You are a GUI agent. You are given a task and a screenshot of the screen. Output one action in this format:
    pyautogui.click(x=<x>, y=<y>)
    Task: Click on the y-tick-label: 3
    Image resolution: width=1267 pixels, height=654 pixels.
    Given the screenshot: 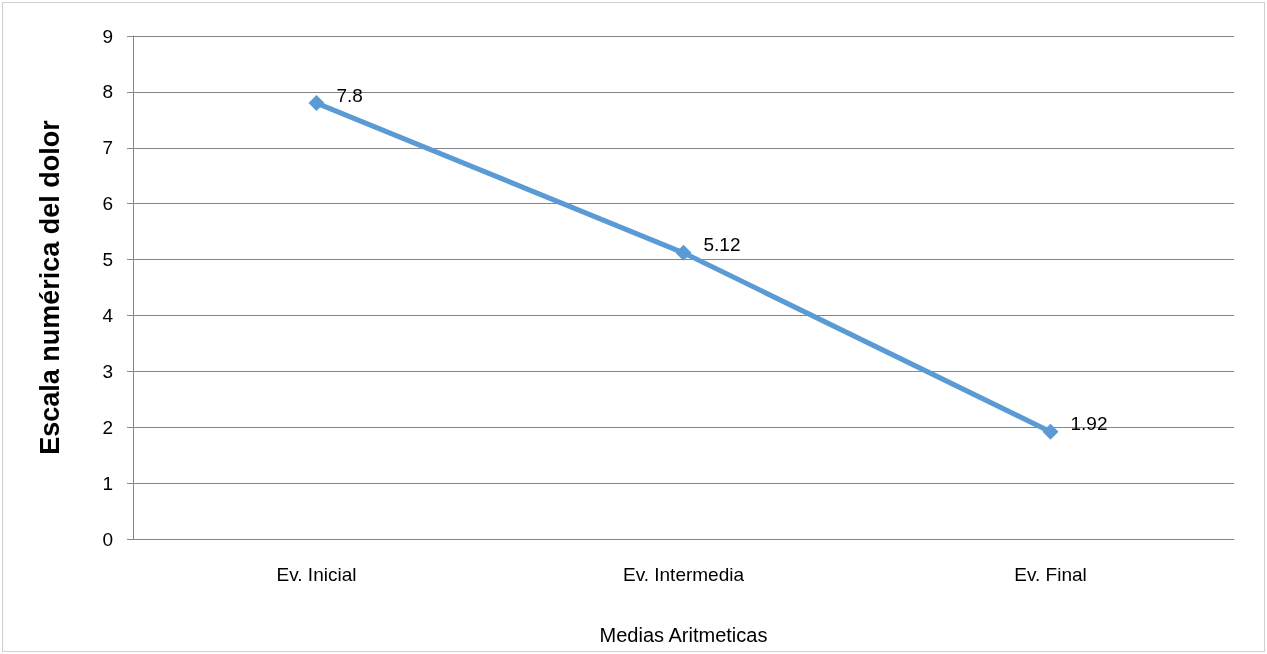 What is the action you would take?
    pyautogui.click(x=107, y=371)
    